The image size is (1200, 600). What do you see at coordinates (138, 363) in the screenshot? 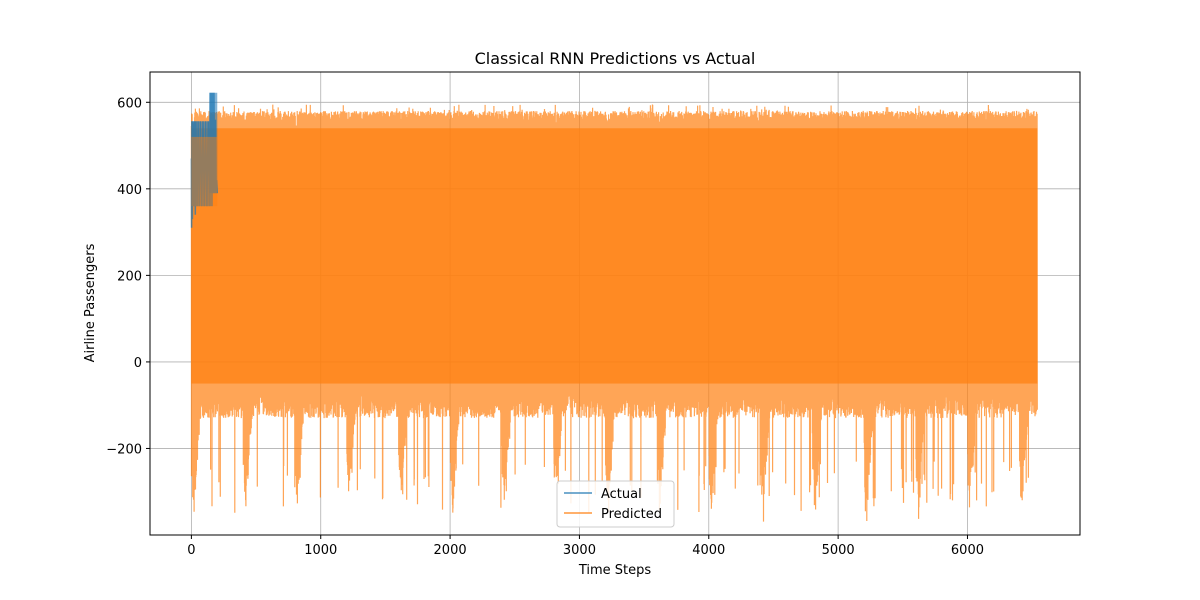
I see `y-tick-label: 0` at bounding box center [138, 363].